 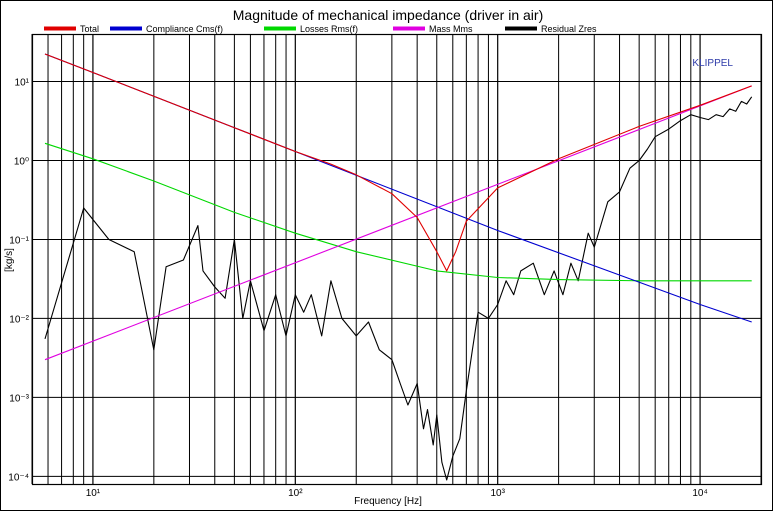 What do you see at coordinates (19, 240) in the screenshot?
I see `y-tick-label: 10⁻¹` at bounding box center [19, 240].